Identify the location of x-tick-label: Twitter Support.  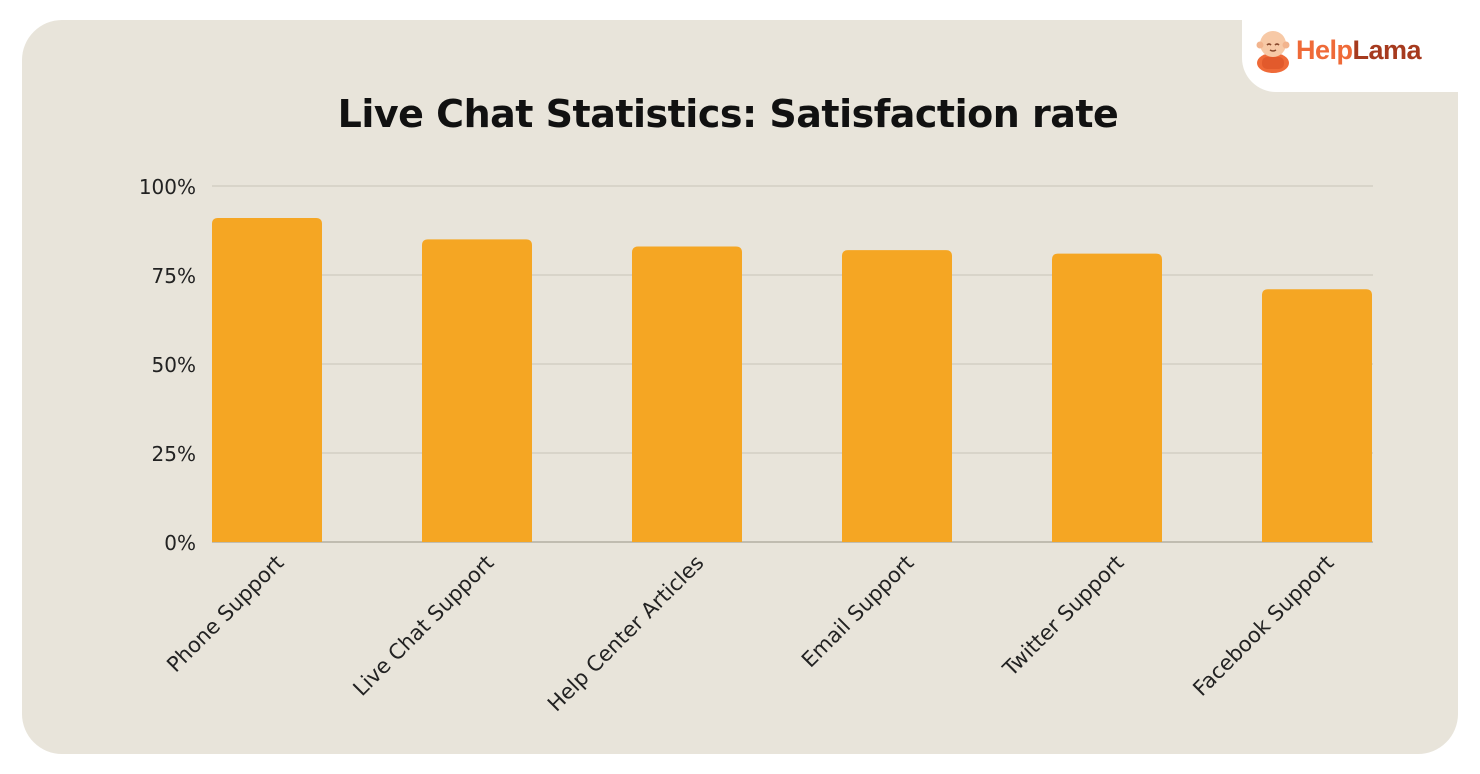
(1063, 616).